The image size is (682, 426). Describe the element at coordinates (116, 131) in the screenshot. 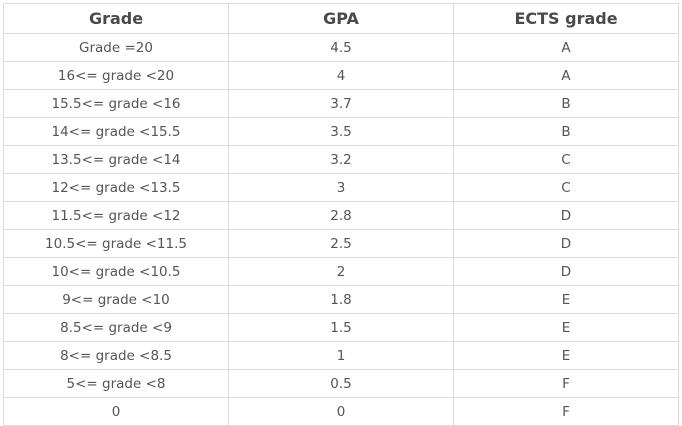

I see `cell-grade: 14<= grade <15.5` at that location.